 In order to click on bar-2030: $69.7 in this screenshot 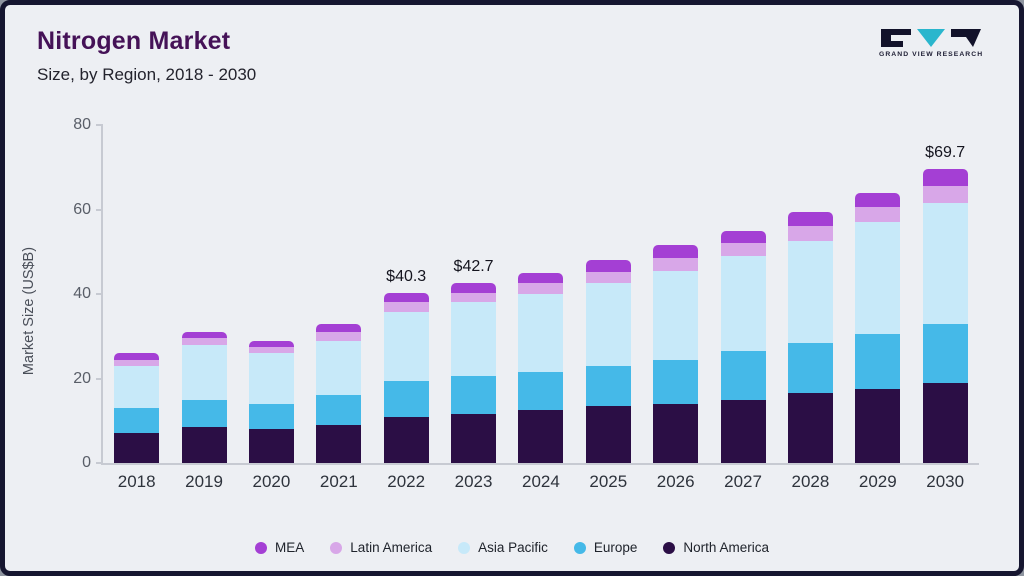, I will do `click(945, 303)`.